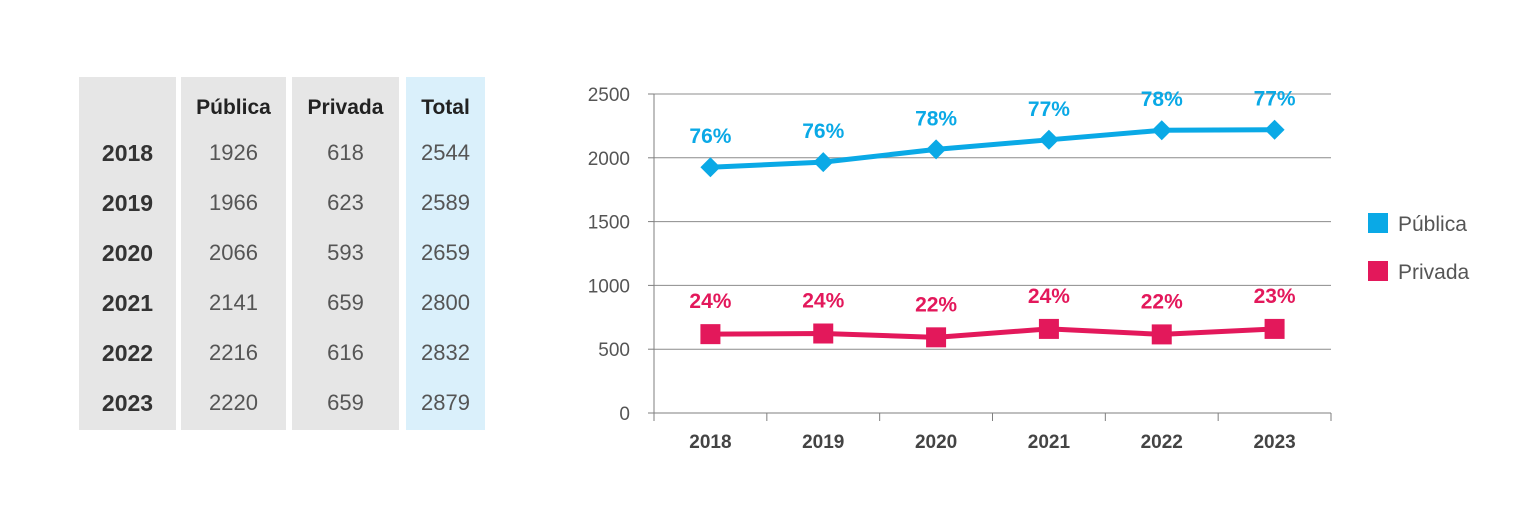 The width and height of the screenshot is (1536, 530). Describe the element at coordinates (127, 403) in the screenshot. I see `year-cell: 2023` at that location.